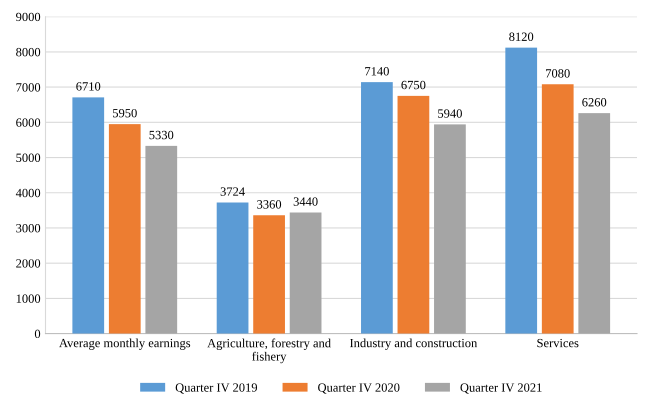 This screenshot has width=650, height=417. I want to click on data-label: 8120, so click(521, 36).